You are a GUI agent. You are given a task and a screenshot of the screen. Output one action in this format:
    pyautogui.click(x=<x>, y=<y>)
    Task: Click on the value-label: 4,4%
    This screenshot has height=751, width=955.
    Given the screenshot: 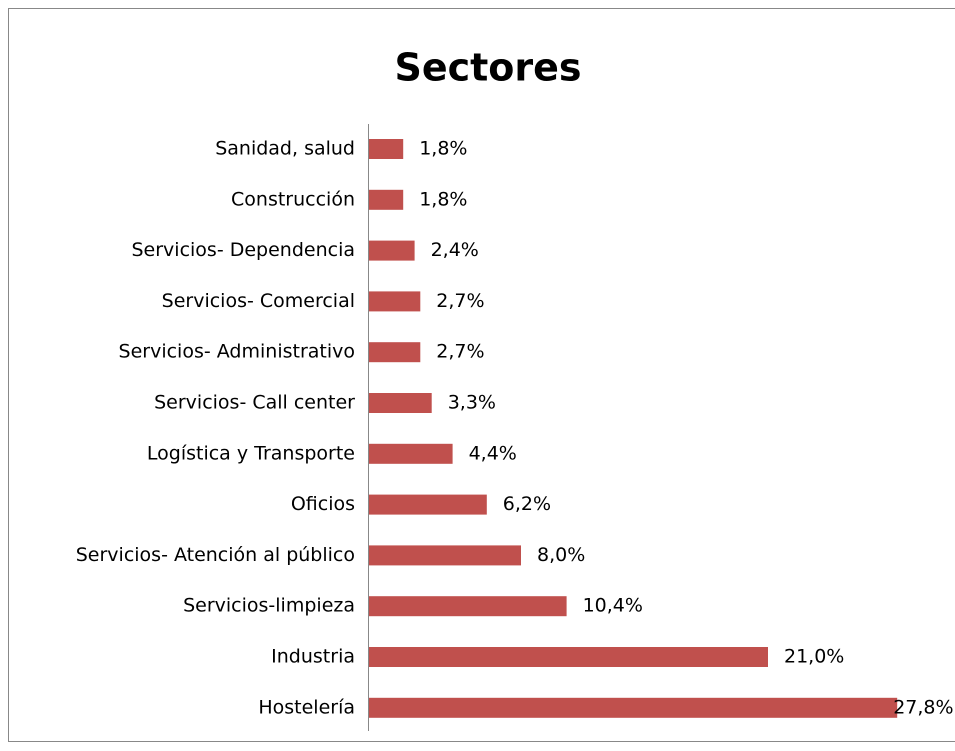 What is the action you would take?
    pyautogui.click(x=493, y=453)
    